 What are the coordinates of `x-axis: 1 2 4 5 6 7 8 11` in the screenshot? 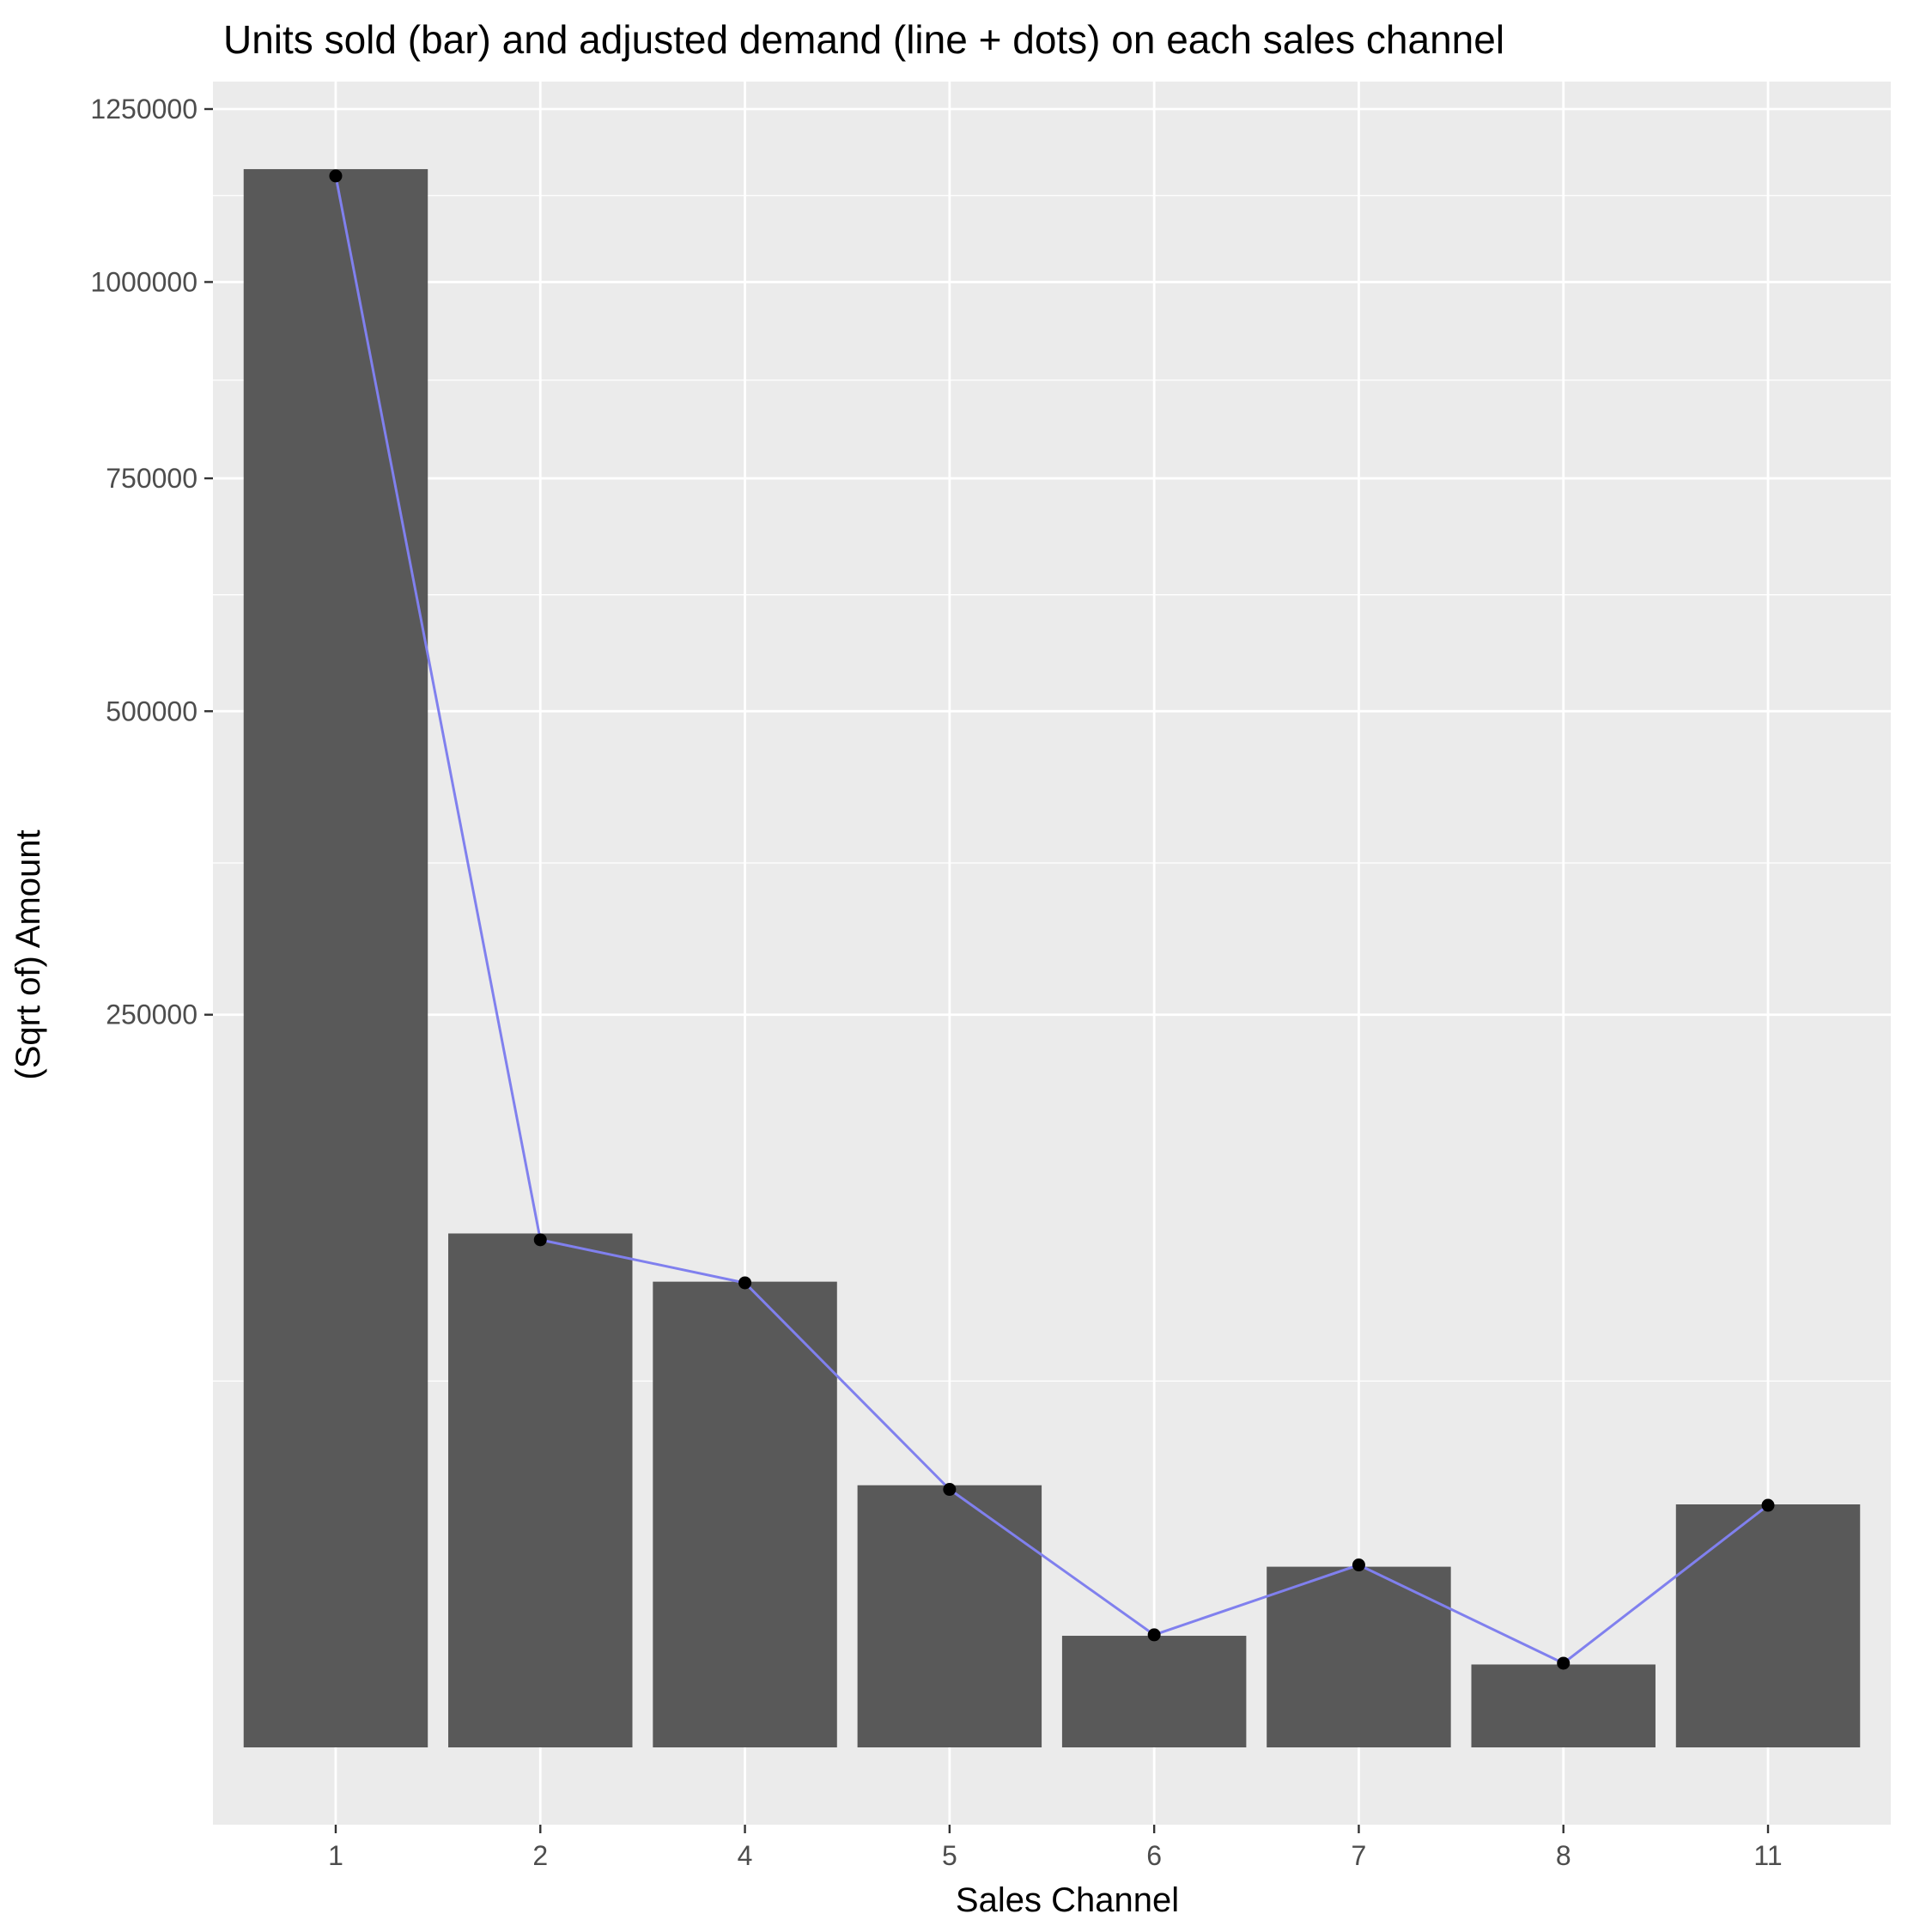 It's located at (1056, 1848).